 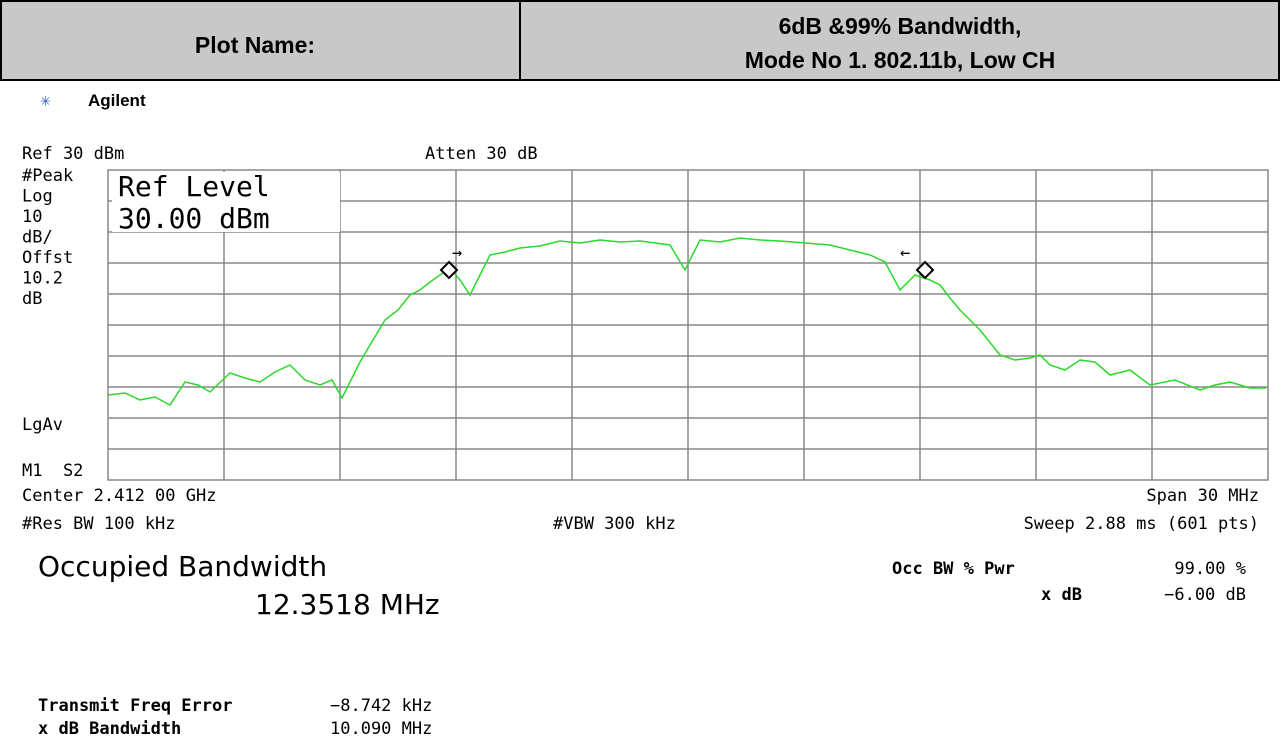 I want to click on brand: Agilent, so click(x=117, y=100).